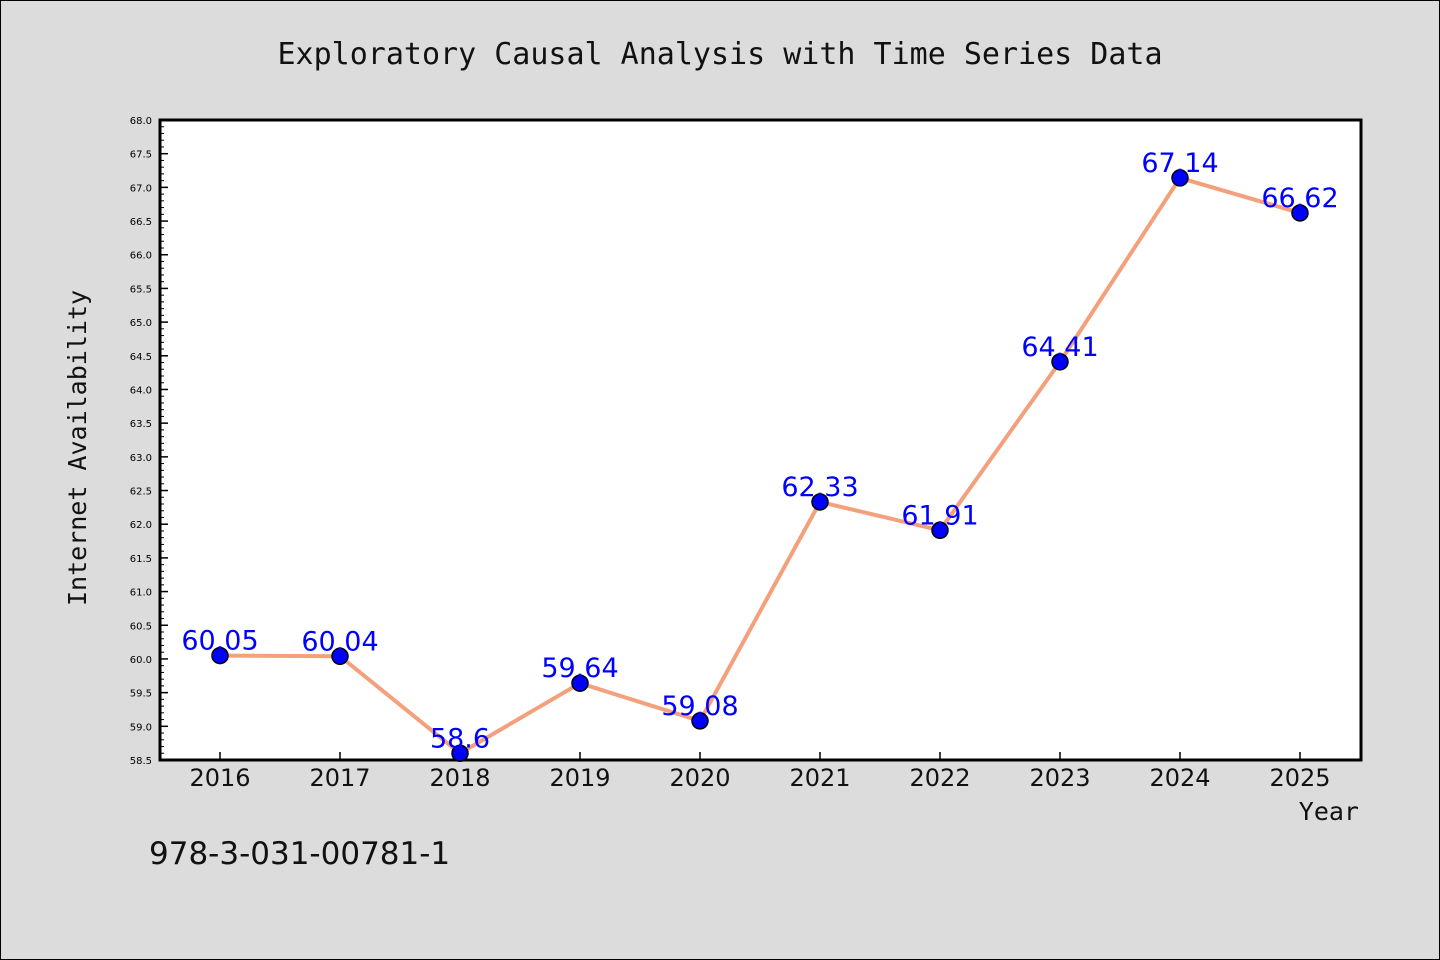 The width and height of the screenshot is (1440, 960). What do you see at coordinates (1059, 778) in the screenshot?
I see `x-tick-label: 2023` at bounding box center [1059, 778].